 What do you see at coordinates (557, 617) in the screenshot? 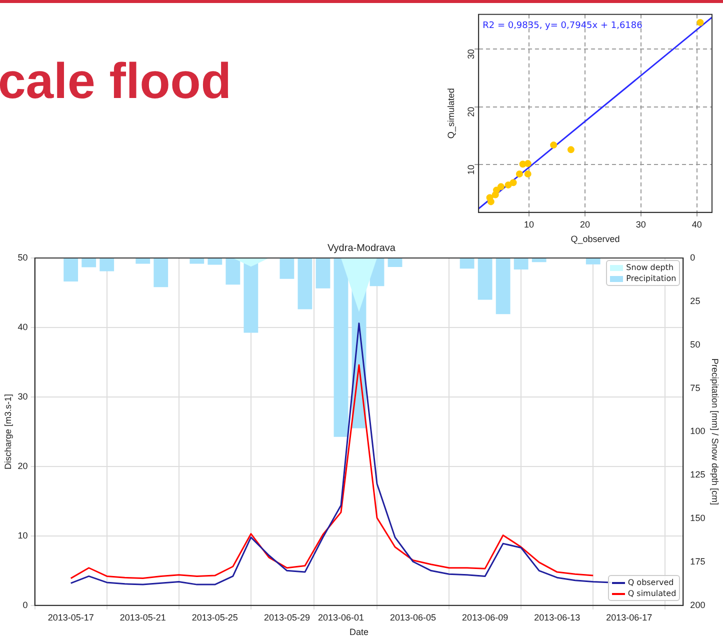
I see `x-tick-label: 2013-06-13` at bounding box center [557, 617].